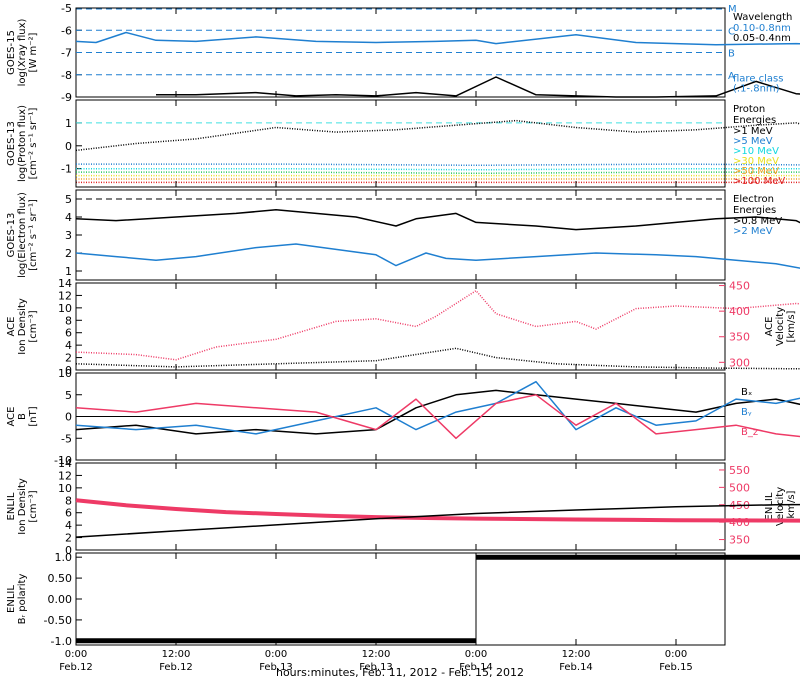  I want to click on y-tick-label: 10, so click(65, 488).